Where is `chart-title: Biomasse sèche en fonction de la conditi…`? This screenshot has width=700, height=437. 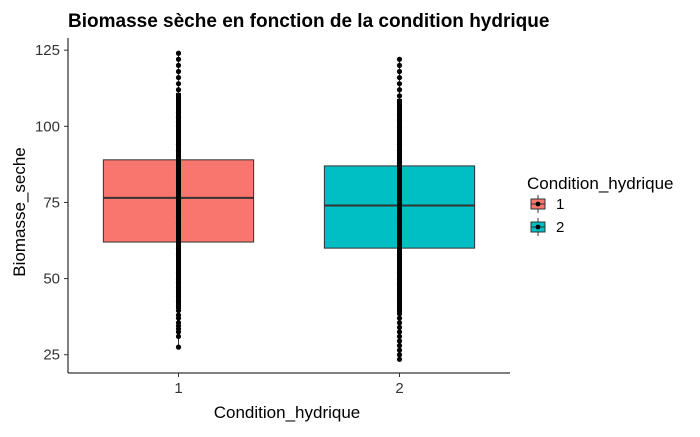 chart-title: Biomasse sèche en fonction de la conditi… is located at coordinates (308, 21).